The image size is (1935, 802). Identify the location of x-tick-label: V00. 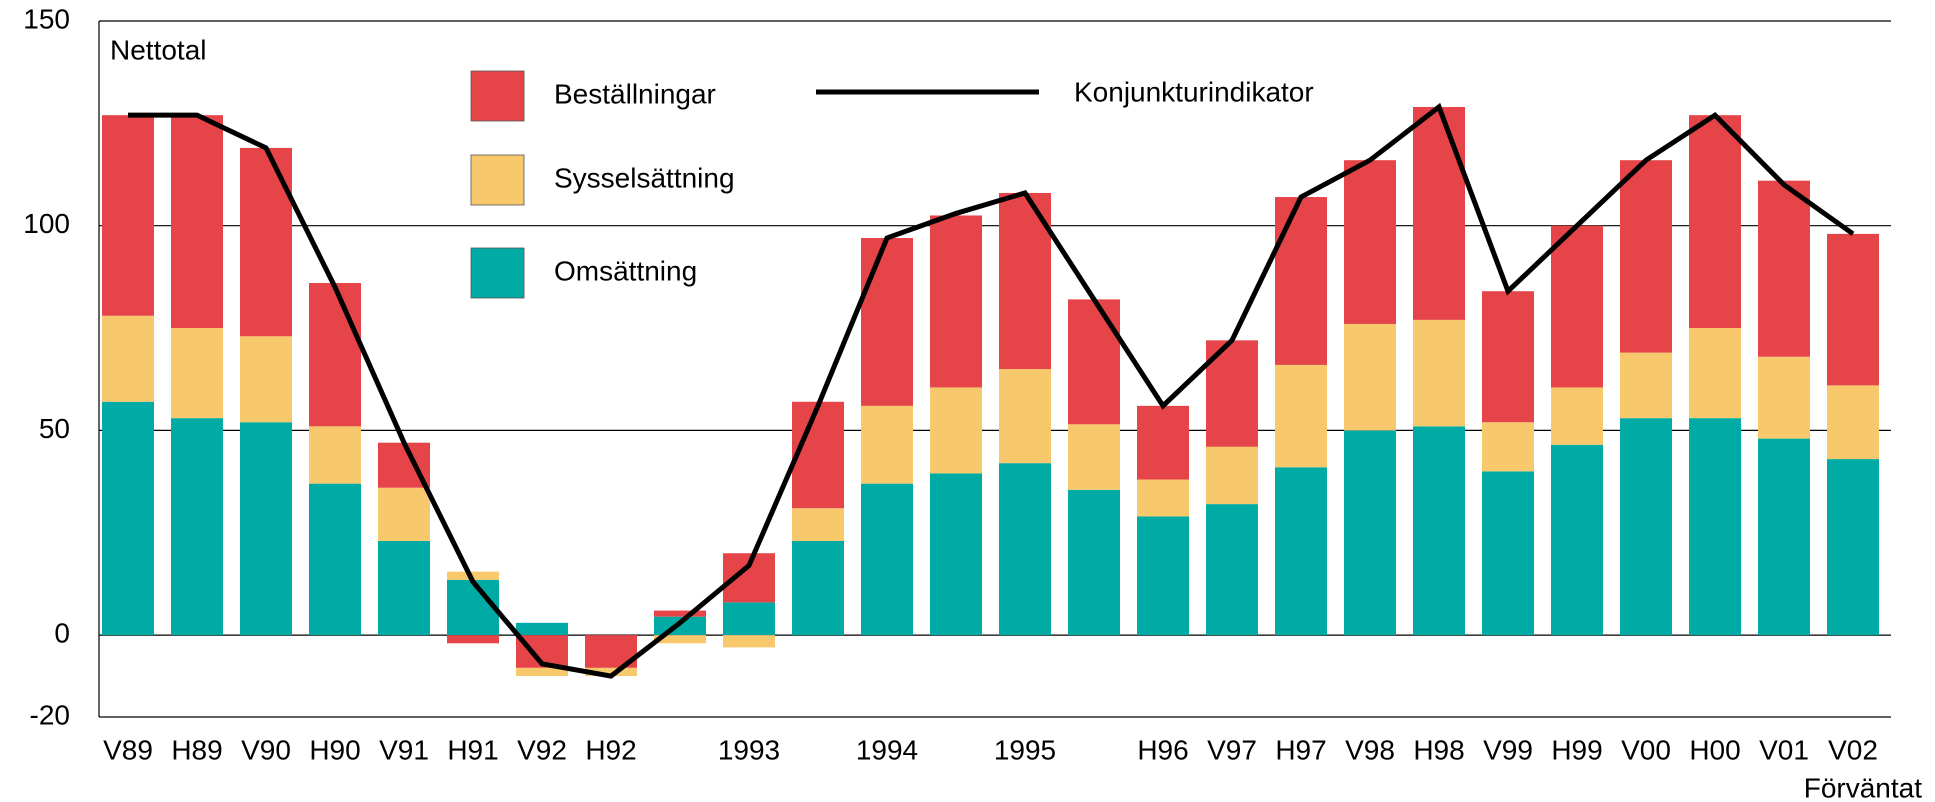
(1646, 749).